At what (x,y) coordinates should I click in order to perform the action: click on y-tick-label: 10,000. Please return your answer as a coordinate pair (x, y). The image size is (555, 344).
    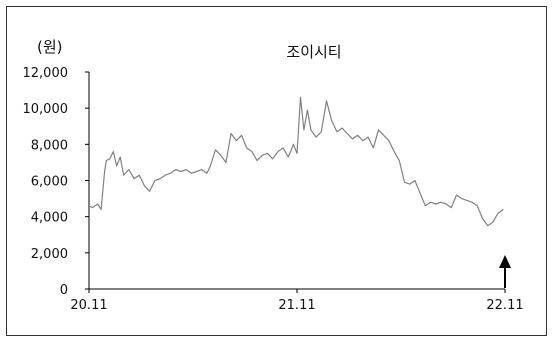
    Looking at the image, I should click on (46, 109).